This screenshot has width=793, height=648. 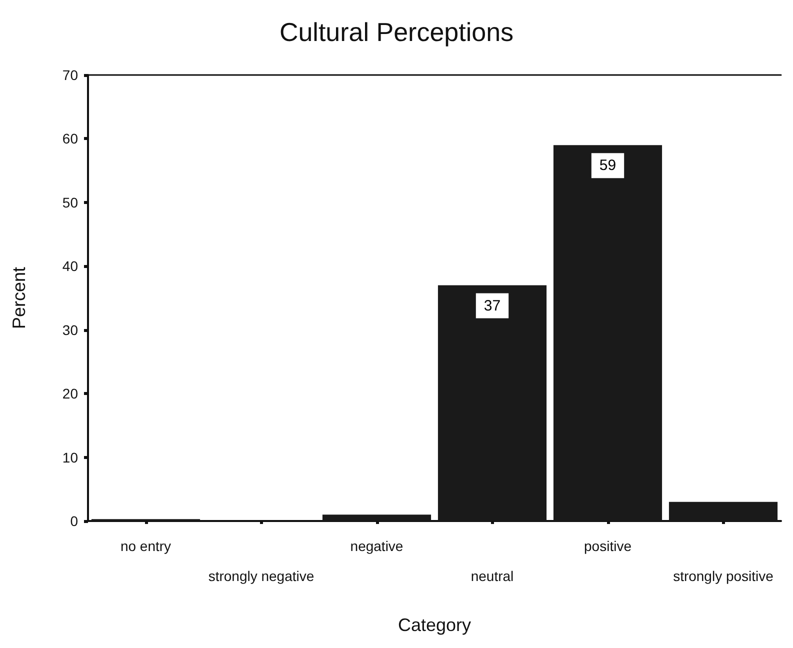 I want to click on x-tick-label: no entry, so click(x=146, y=546).